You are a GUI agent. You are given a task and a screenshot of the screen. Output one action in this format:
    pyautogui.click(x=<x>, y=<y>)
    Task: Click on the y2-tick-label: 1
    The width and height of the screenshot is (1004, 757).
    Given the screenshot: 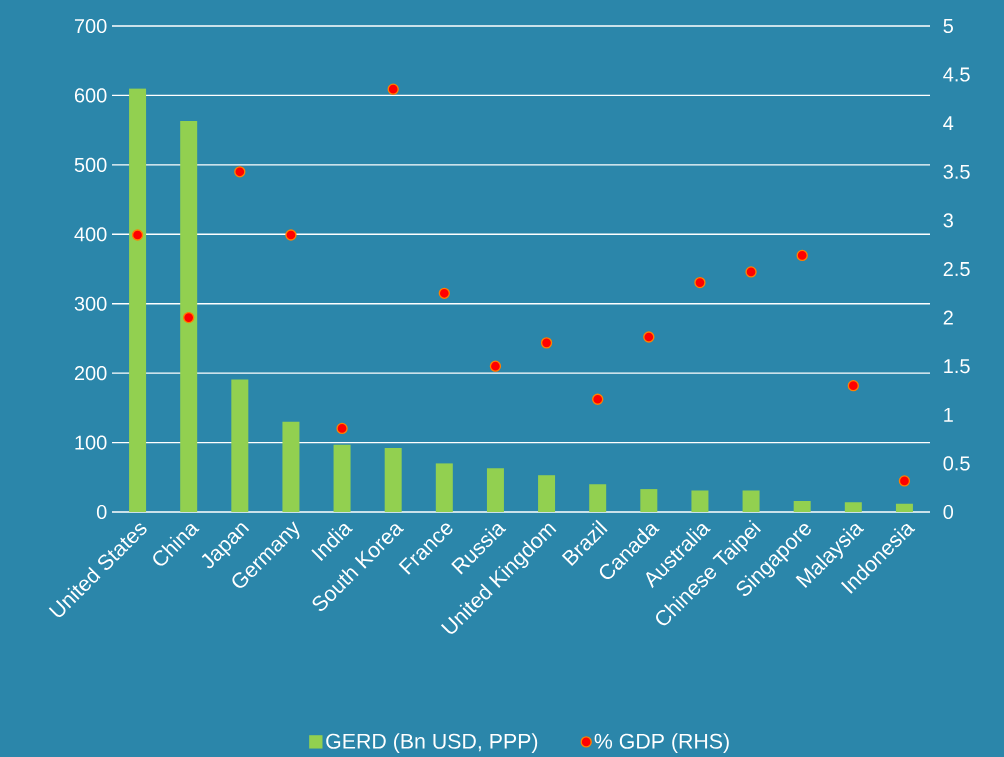 What is the action you would take?
    pyautogui.click(x=948, y=414)
    